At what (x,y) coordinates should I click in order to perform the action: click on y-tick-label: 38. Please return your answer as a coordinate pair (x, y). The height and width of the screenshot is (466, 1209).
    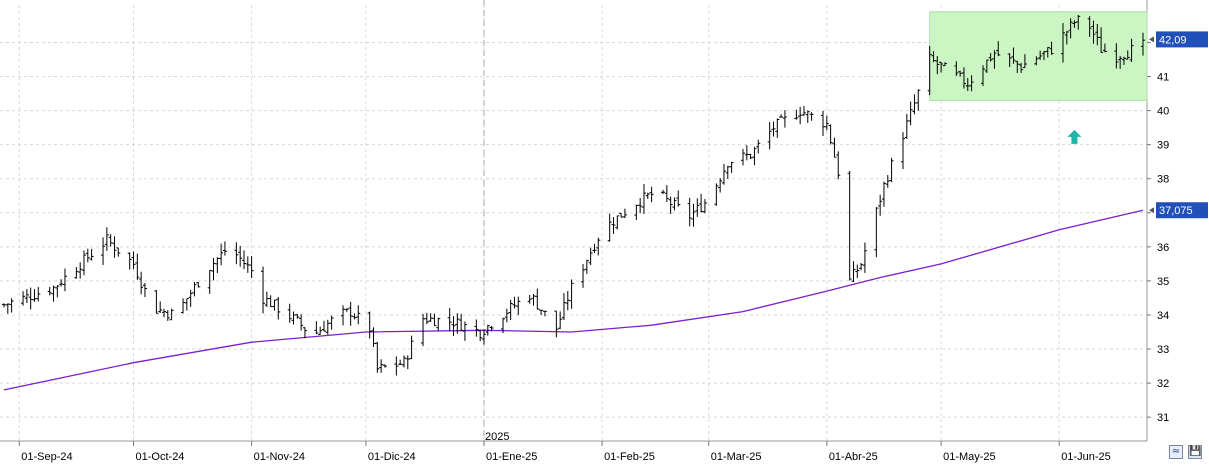
    Looking at the image, I should click on (1163, 180).